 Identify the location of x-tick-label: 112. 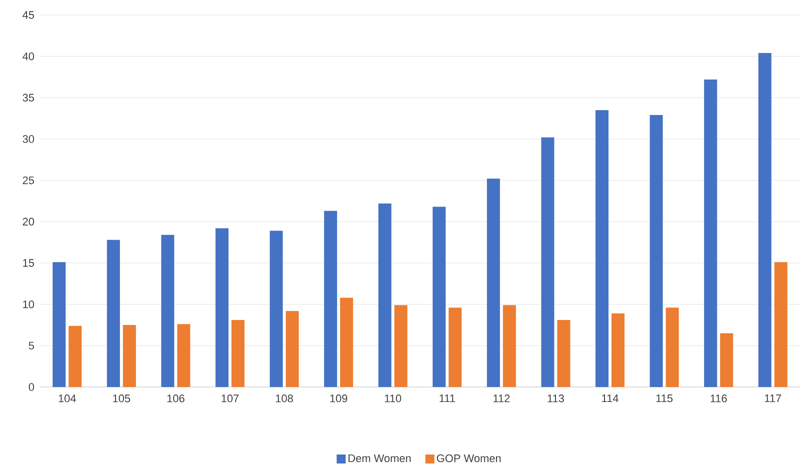
(502, 398).